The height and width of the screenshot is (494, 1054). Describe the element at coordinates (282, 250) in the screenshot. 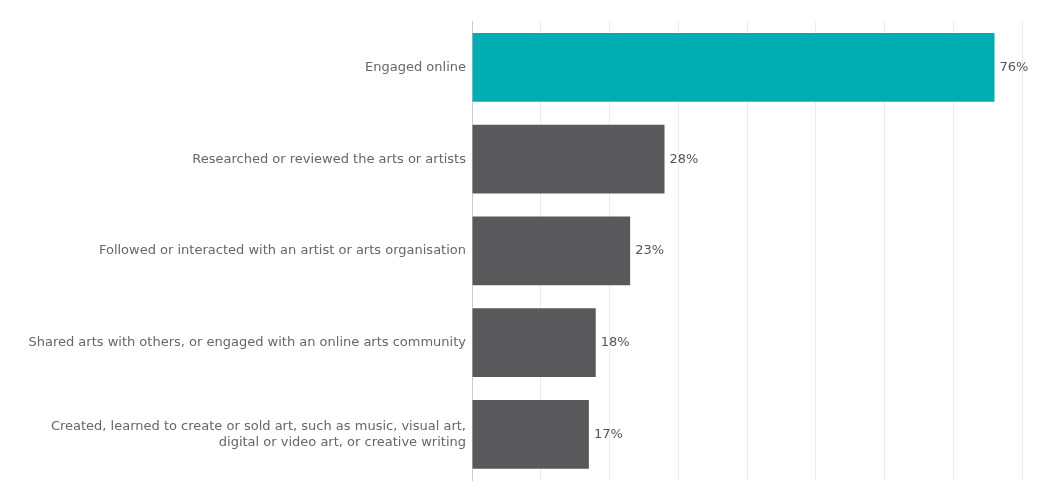

I see `y-tick-label: Followed or interacted with an artist or arts organisation` at that location.